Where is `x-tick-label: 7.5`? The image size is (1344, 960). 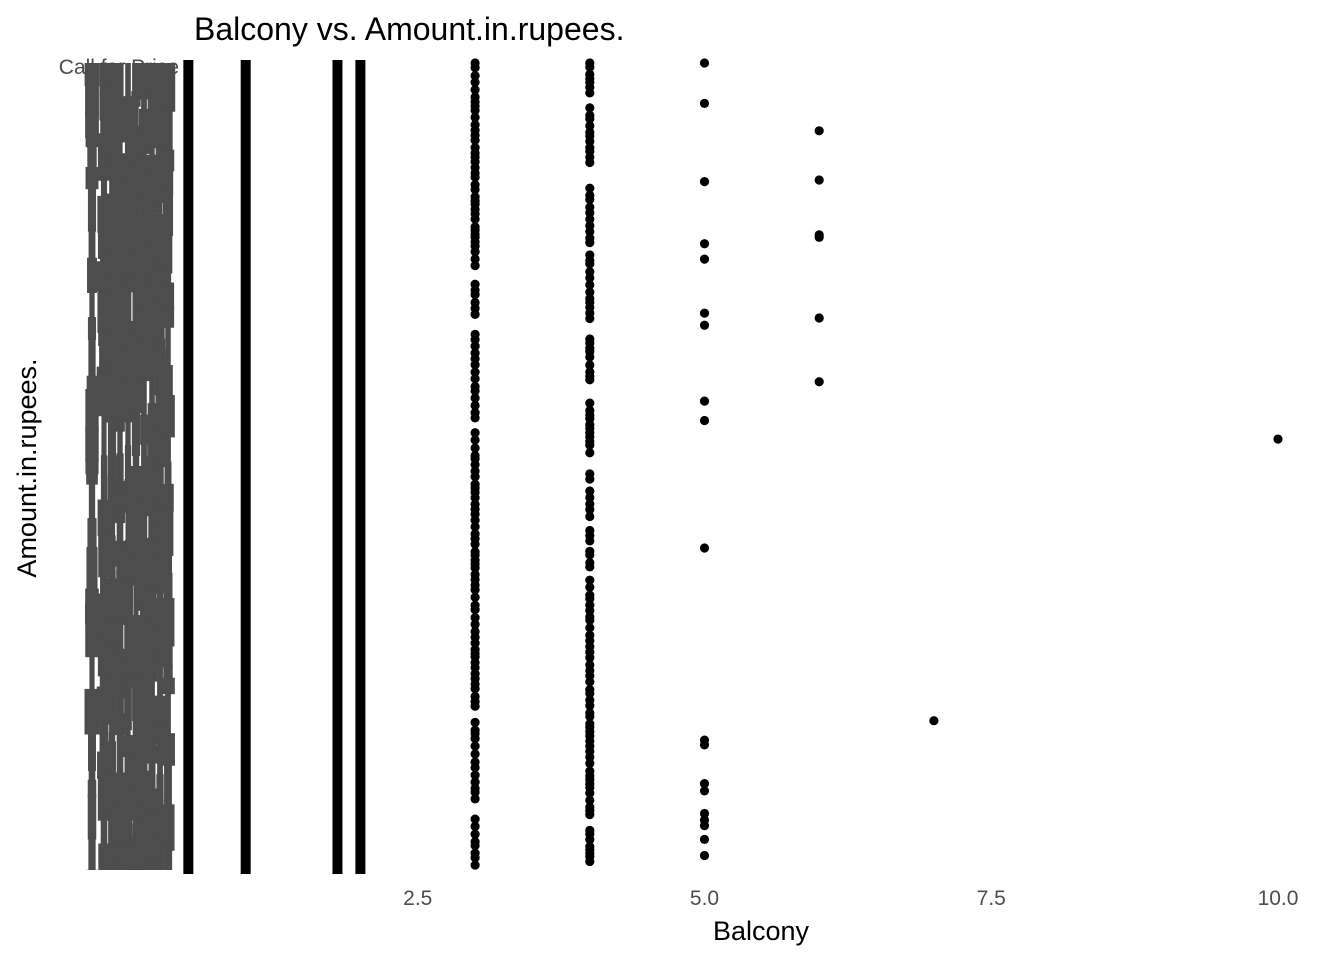
x-tick-label: 7.5 is located at coordinates (991, 898).